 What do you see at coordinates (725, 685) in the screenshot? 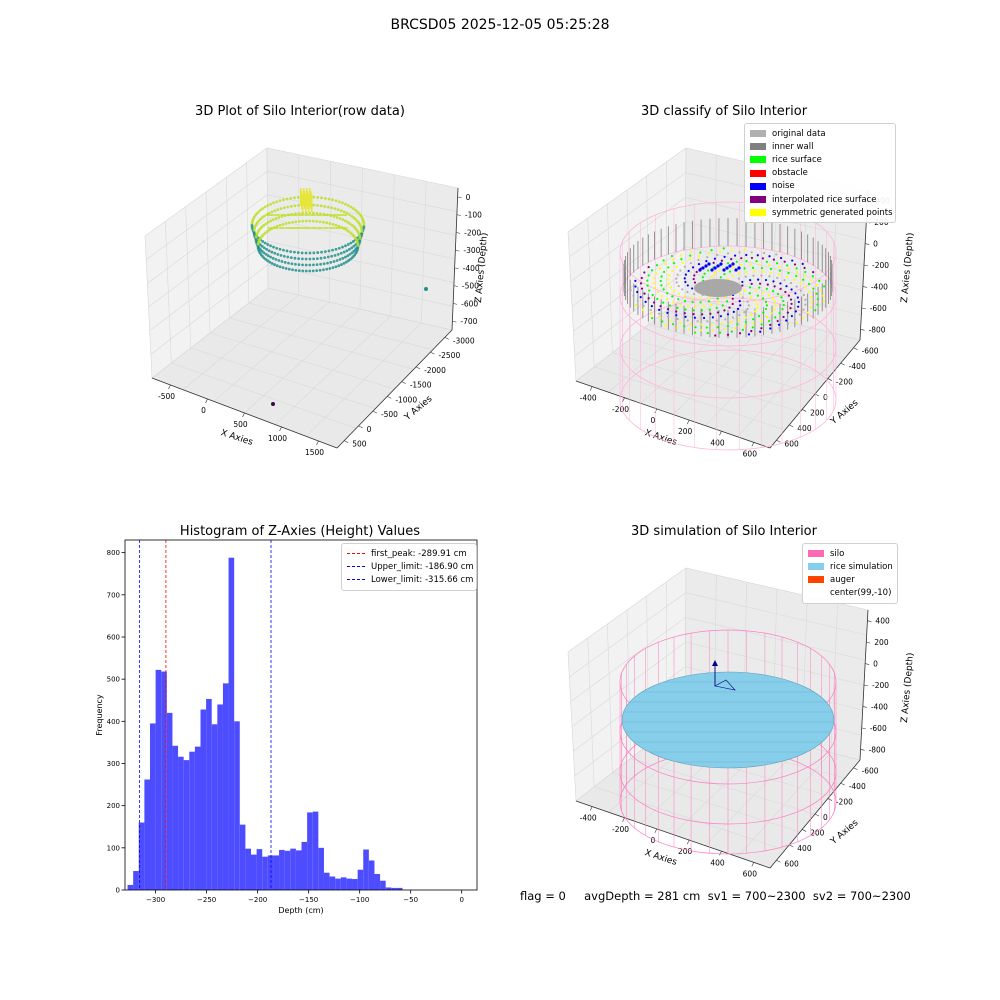
I see `auger-marker` at bounding box center [725, 685].